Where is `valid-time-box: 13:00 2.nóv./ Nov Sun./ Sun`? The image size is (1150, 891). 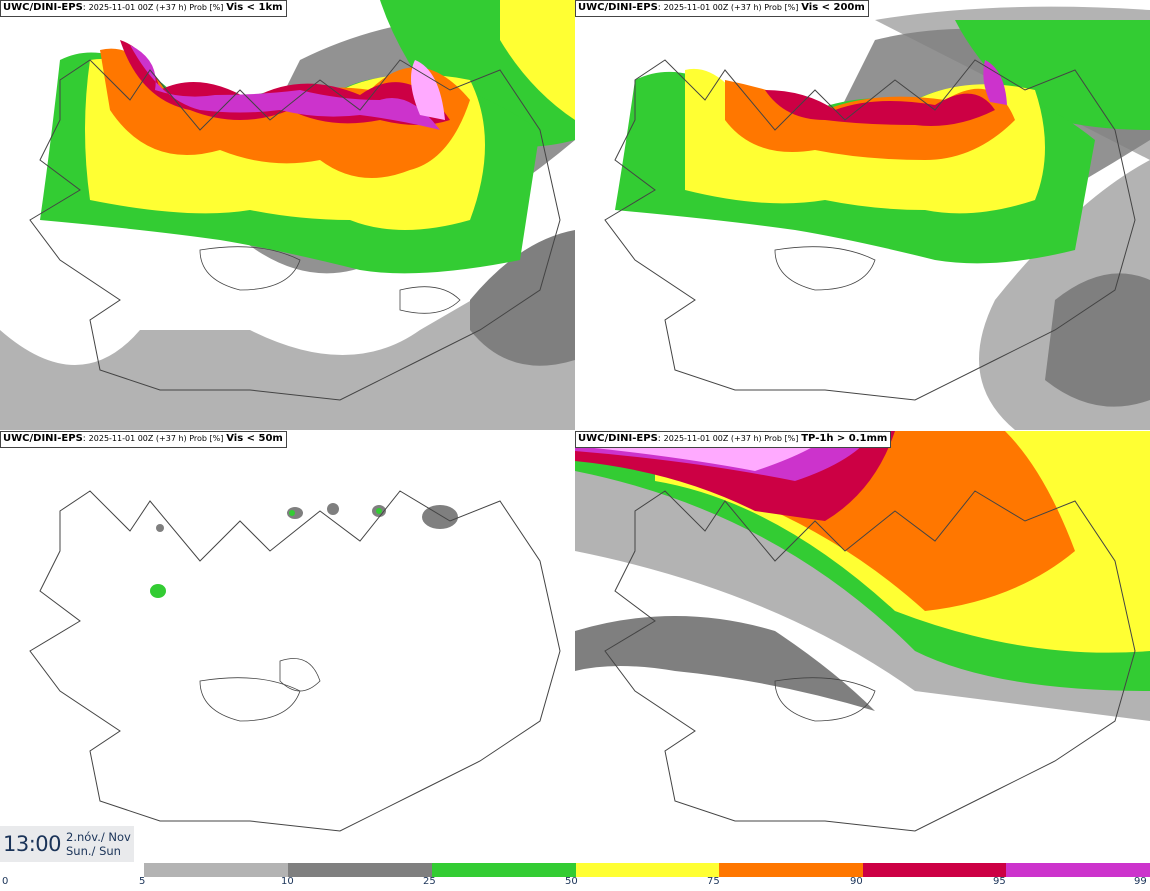
valid-time-box: 13:00 2.nóv./ Nov Sun./ Sun is located at coordinates (67, 844).